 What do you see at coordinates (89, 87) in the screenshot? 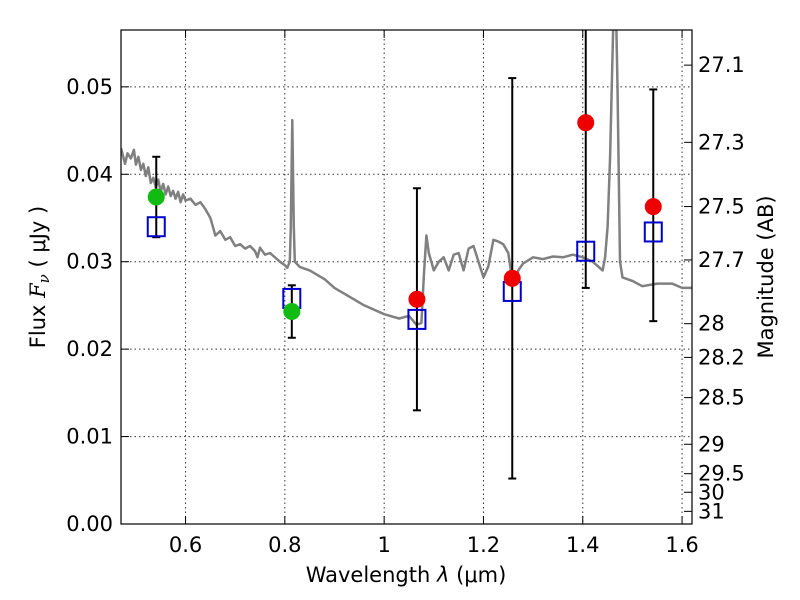
I see `y-tick-label: 0.05` at bounding box center [89, 87].